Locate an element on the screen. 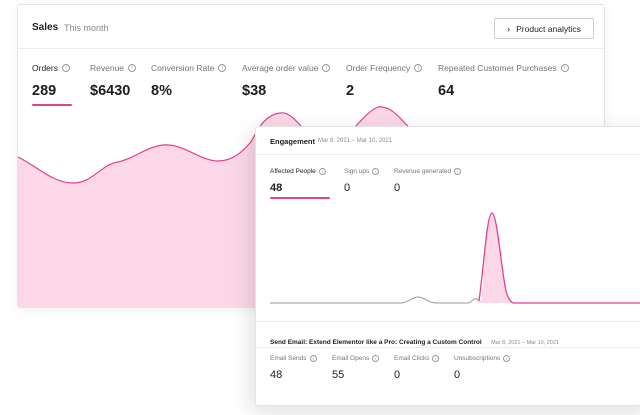 This screenshot has height=415, width=640. product-analytics-label: Product analytics is located at coordinates (548, 28).